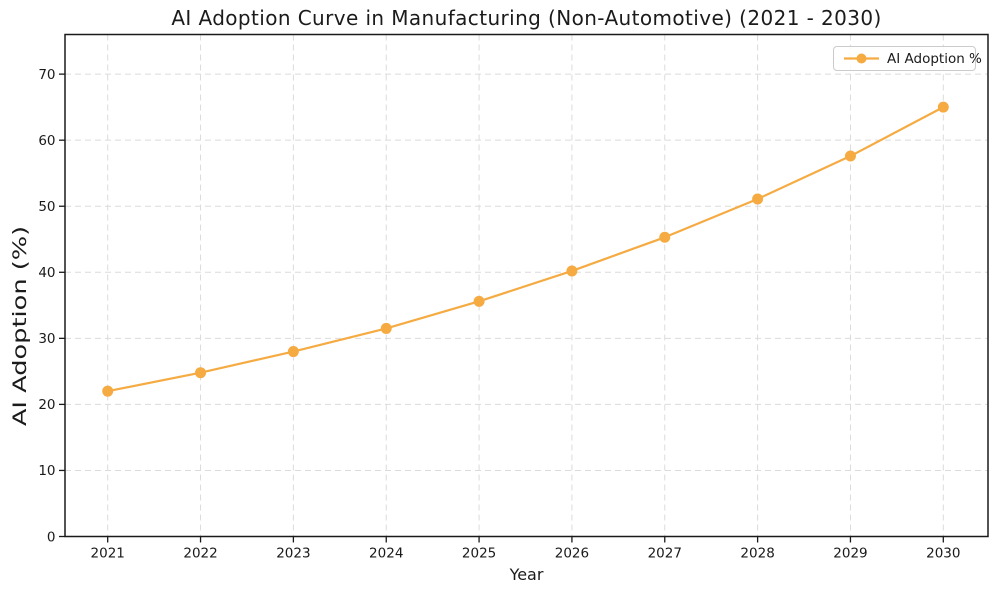 Image resolution: width=1000 pixels, height=600 pixels. Describe the element at coordinates (386, 328) in the screenshot. I see `data-point-2024` at that location.